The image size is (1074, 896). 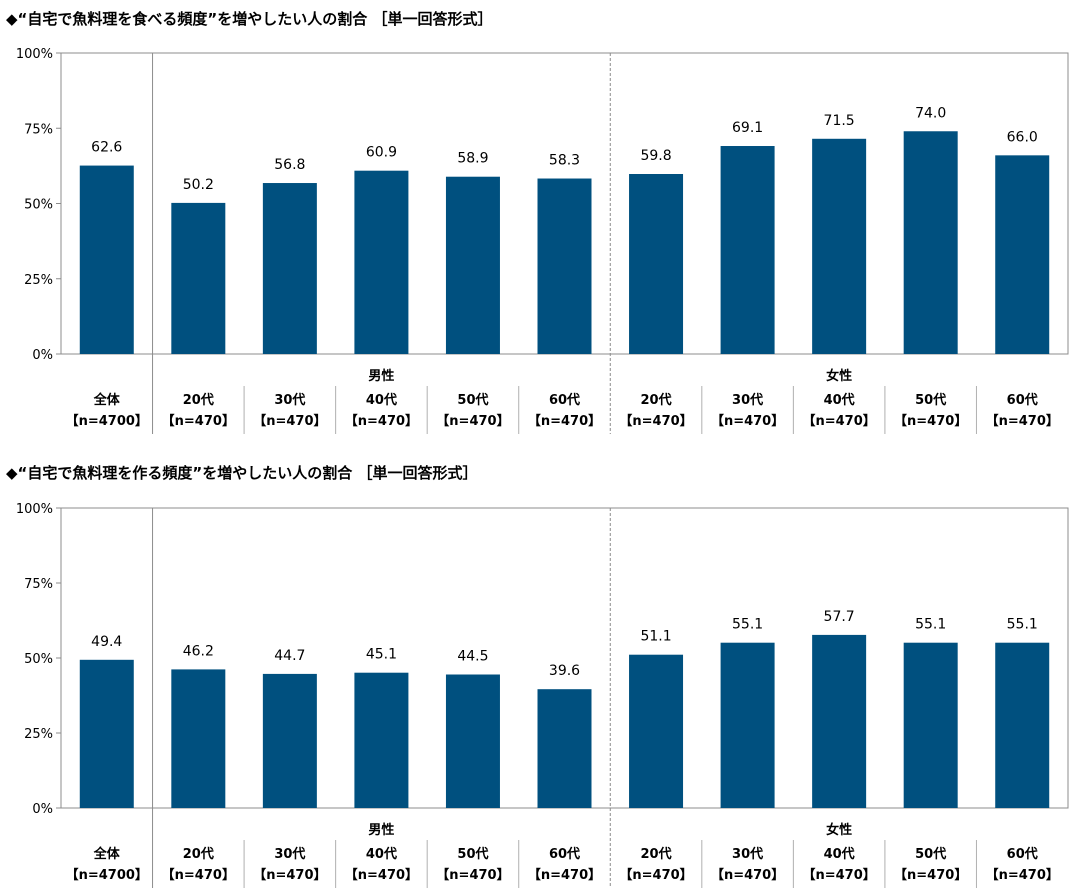 I want to click on data-label: 58.9, so click(x=472, y=159).